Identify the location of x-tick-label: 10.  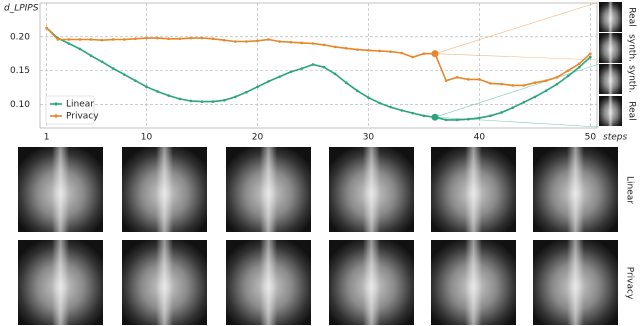
(147, 138).